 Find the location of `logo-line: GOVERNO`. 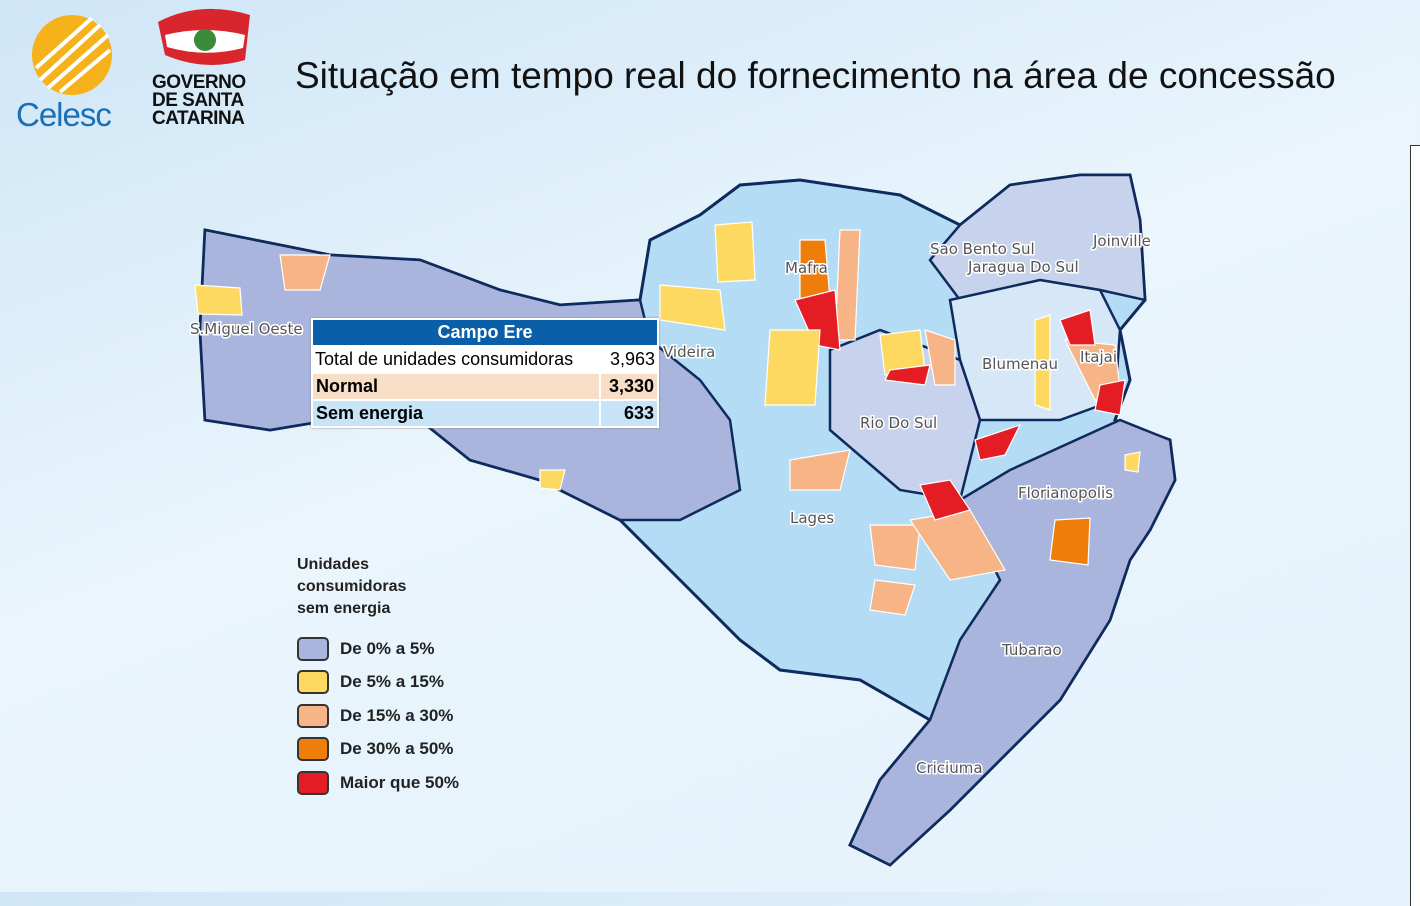

logo-line: GOVERNO is located at coordinates (199, 82).